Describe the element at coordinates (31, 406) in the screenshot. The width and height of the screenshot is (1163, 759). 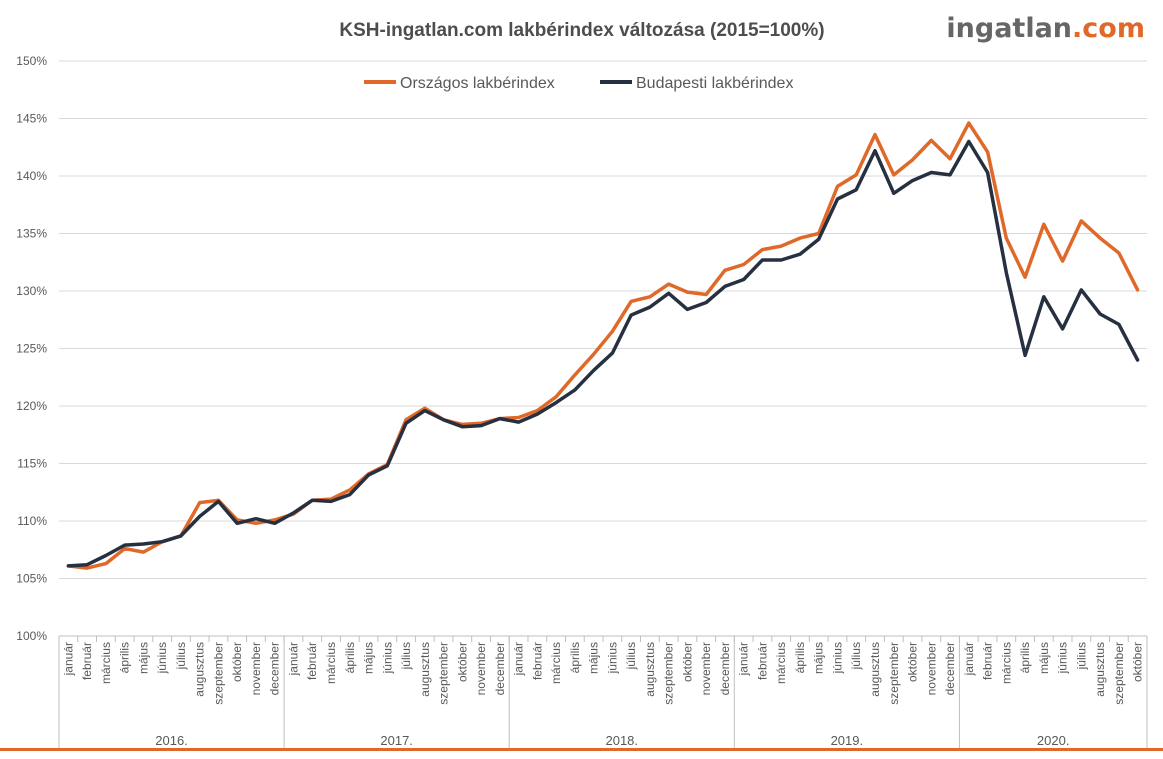
I see `y-tick-label: 120%` at that location.